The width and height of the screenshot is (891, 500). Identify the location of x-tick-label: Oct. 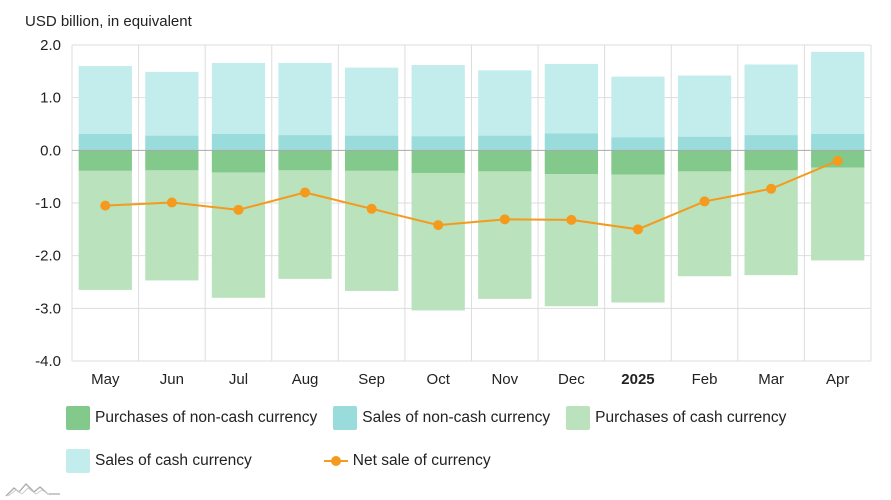
(439, 379).